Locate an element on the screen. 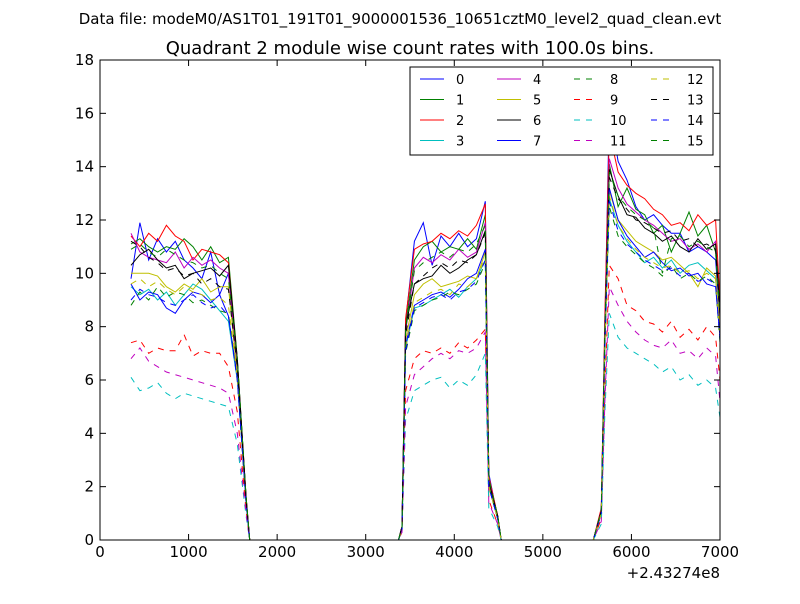 The width and height of the screenshot is (800, 604). legend-label-4: 4 is located at coordinates (537, 80).